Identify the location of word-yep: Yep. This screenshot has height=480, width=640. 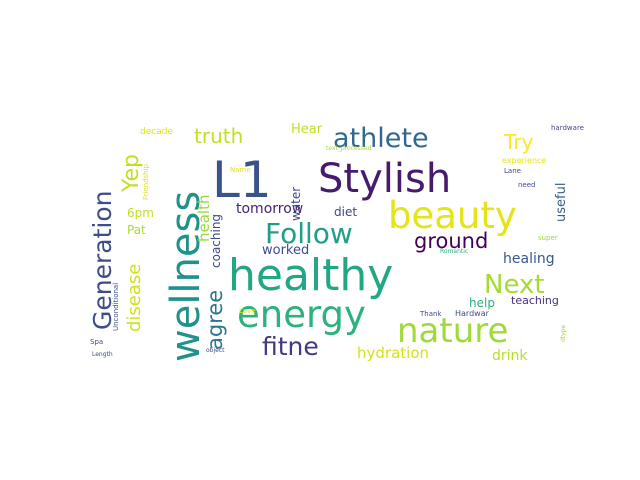
(131, 173).